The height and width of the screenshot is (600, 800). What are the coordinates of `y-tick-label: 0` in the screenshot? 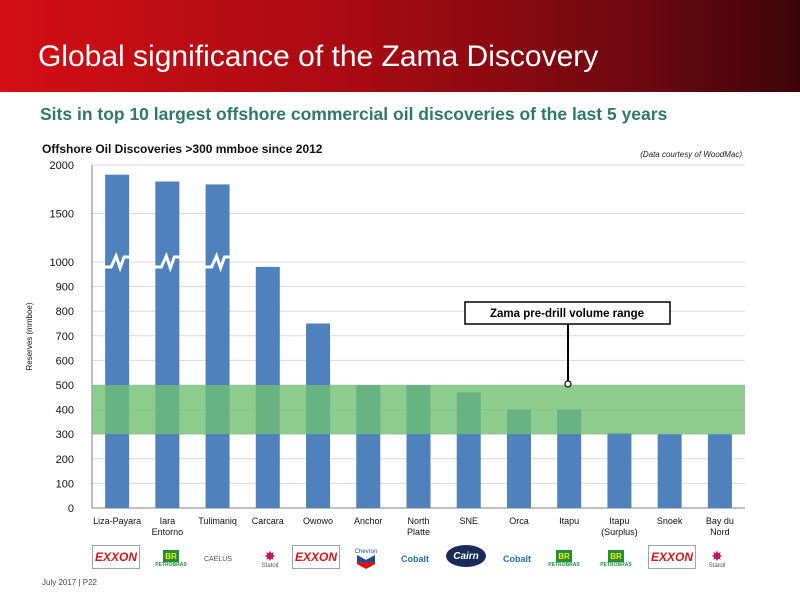 It's located at (71, 509).